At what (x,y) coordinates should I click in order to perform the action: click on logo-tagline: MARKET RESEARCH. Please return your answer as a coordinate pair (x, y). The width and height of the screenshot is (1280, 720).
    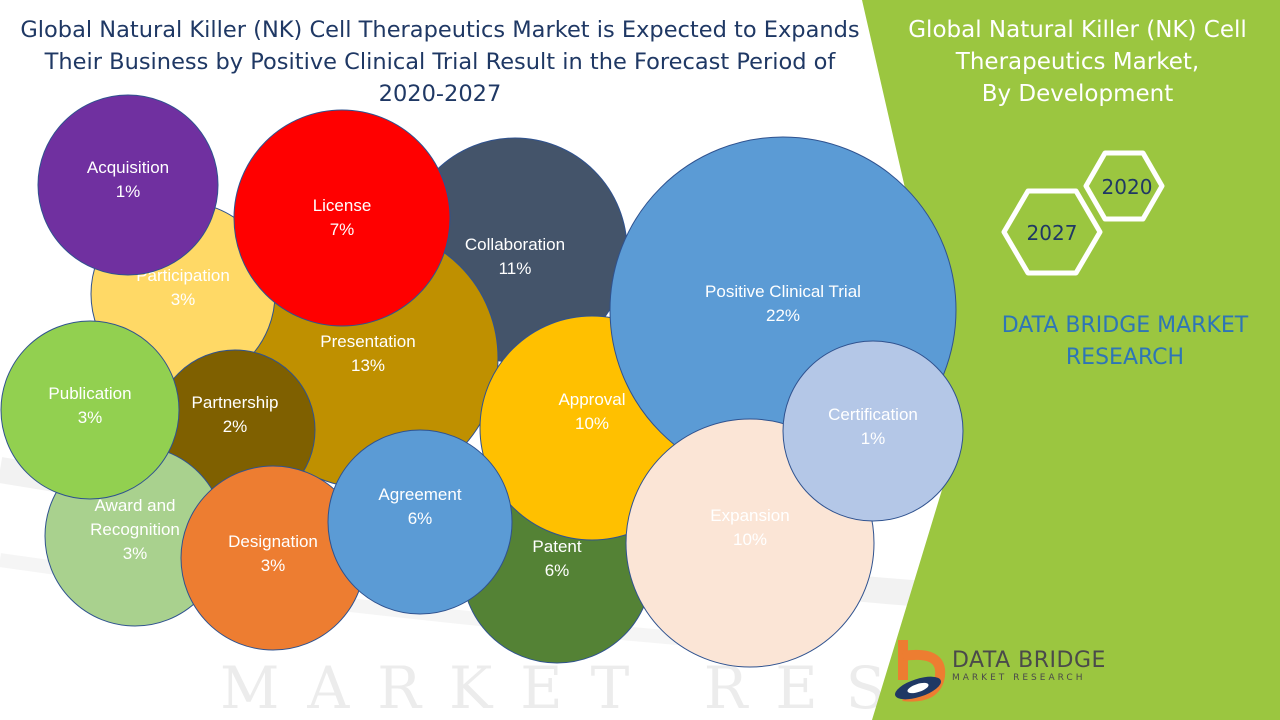
    Looking at the image, I should click on (1019, 678).